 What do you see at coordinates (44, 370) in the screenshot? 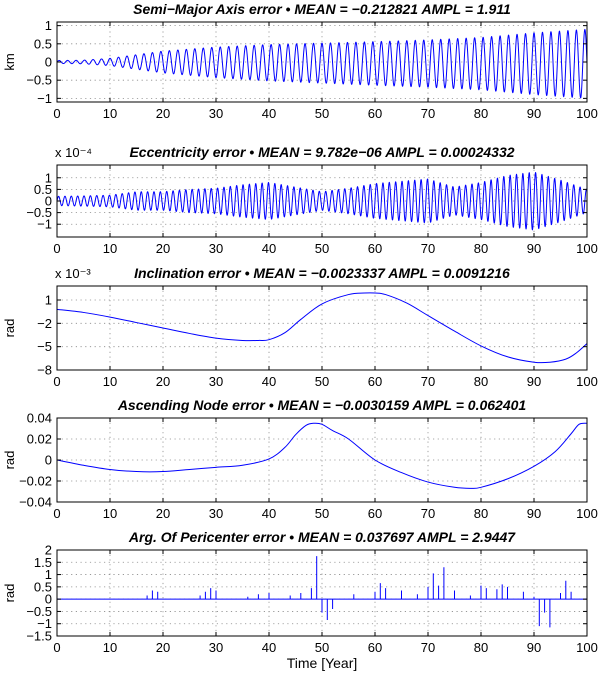
I see `y-tick-label: −8` at bounding box center [44, 370].